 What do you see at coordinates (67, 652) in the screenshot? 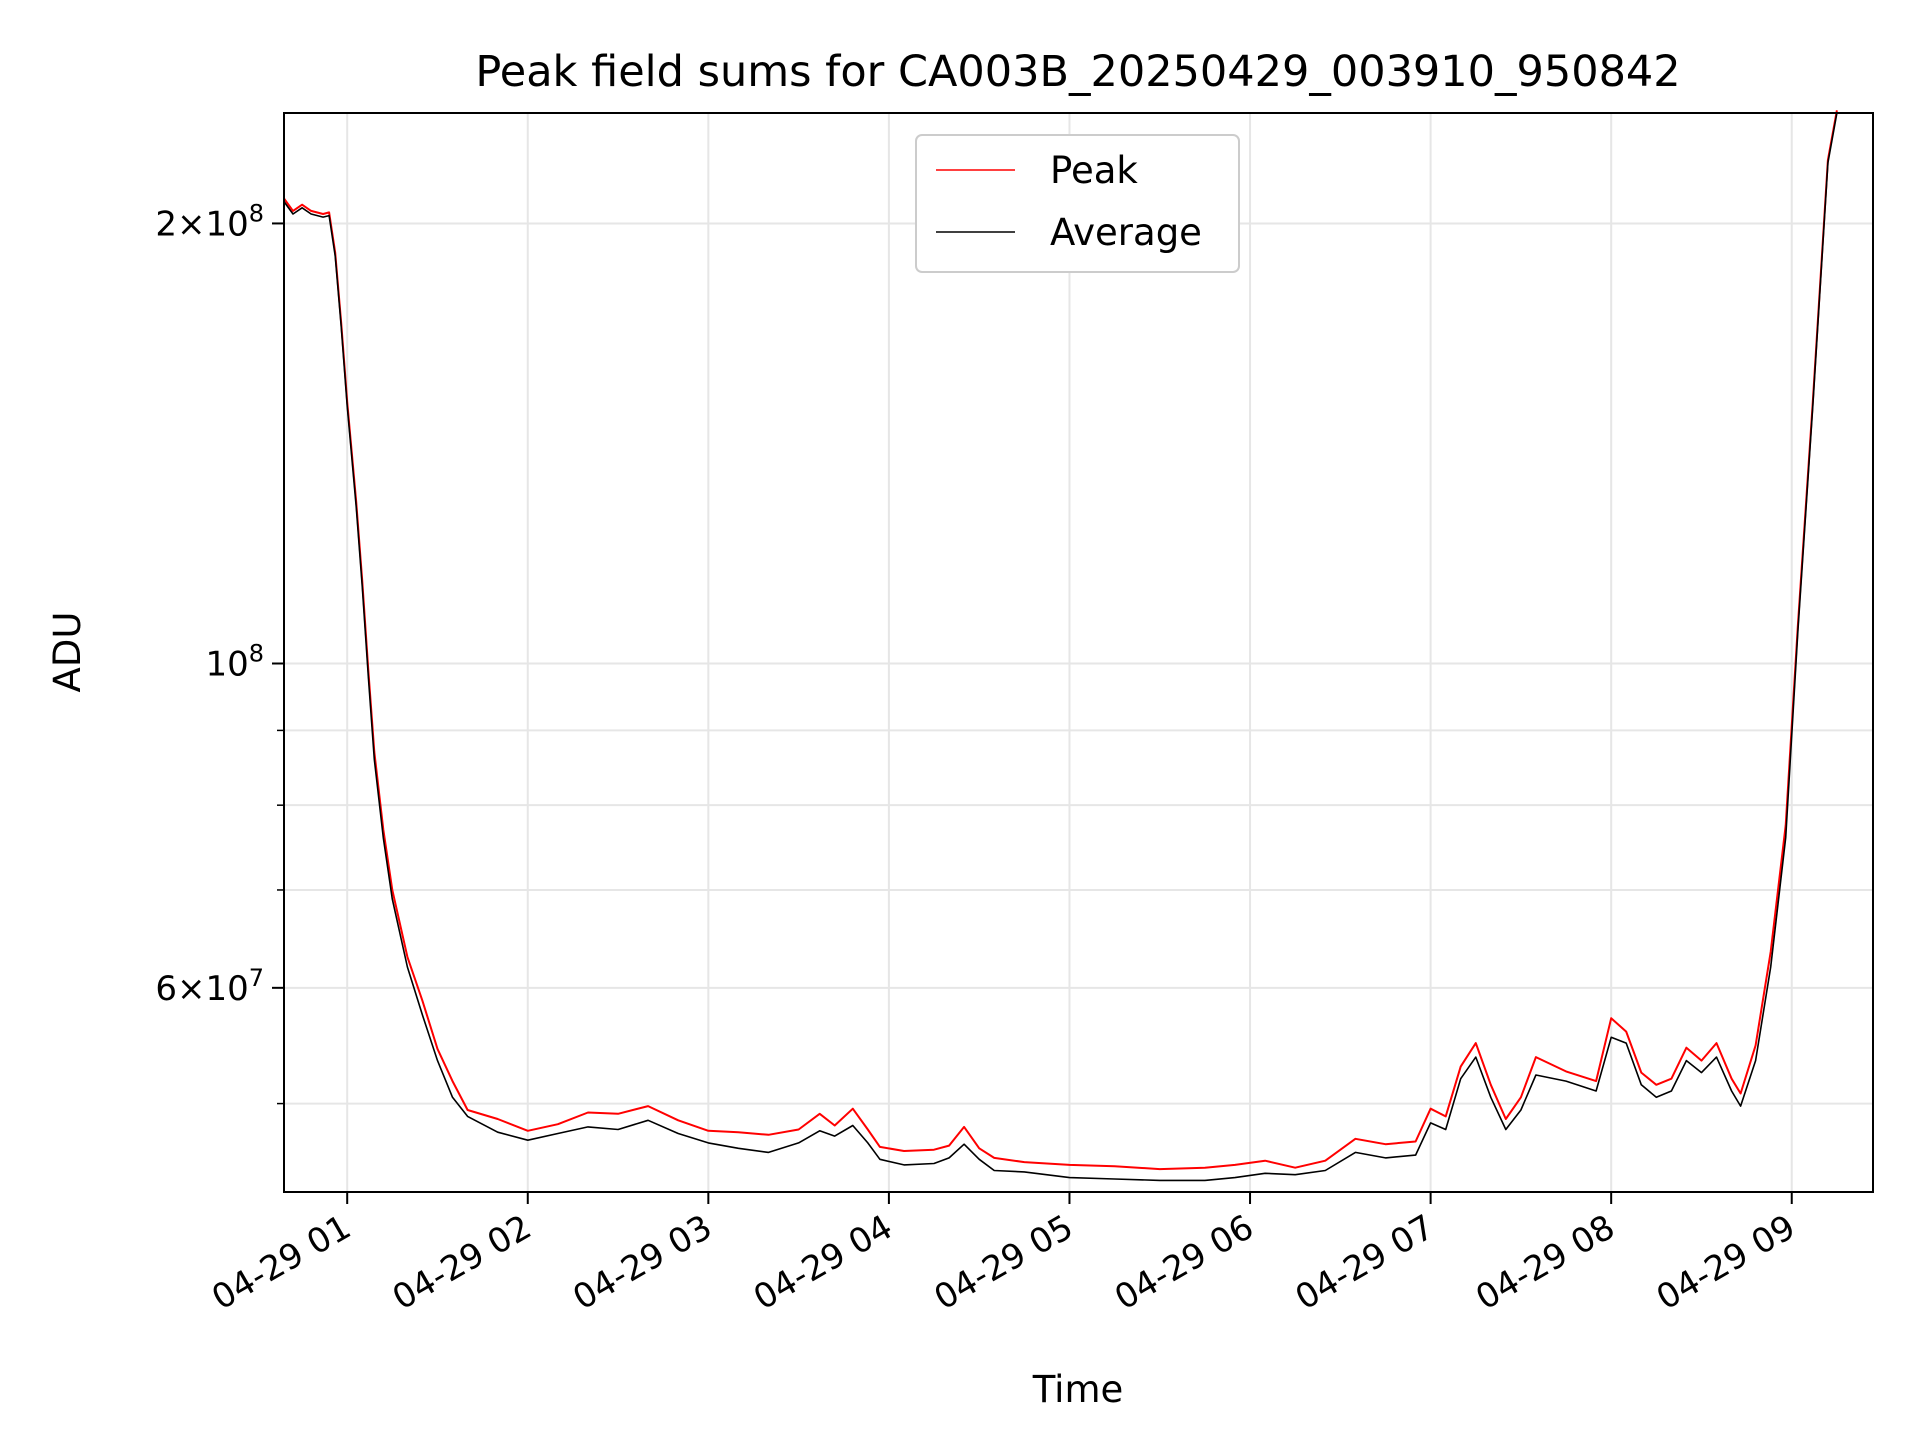
I see `y-axis-label: ADU` at bounding box center [67, 652].